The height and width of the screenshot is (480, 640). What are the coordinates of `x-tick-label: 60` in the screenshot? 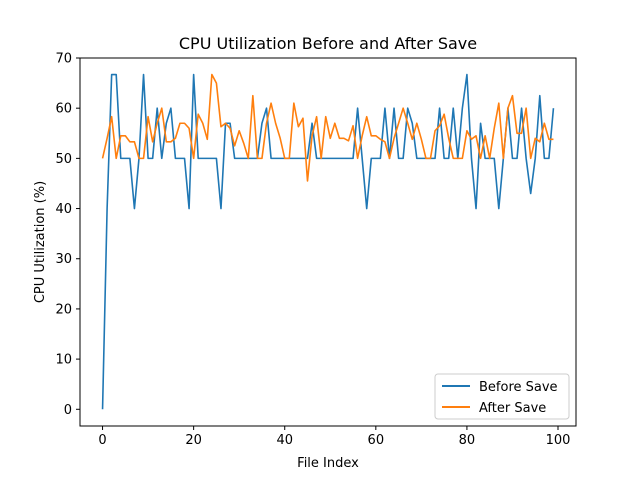 It's located at (376, 440).